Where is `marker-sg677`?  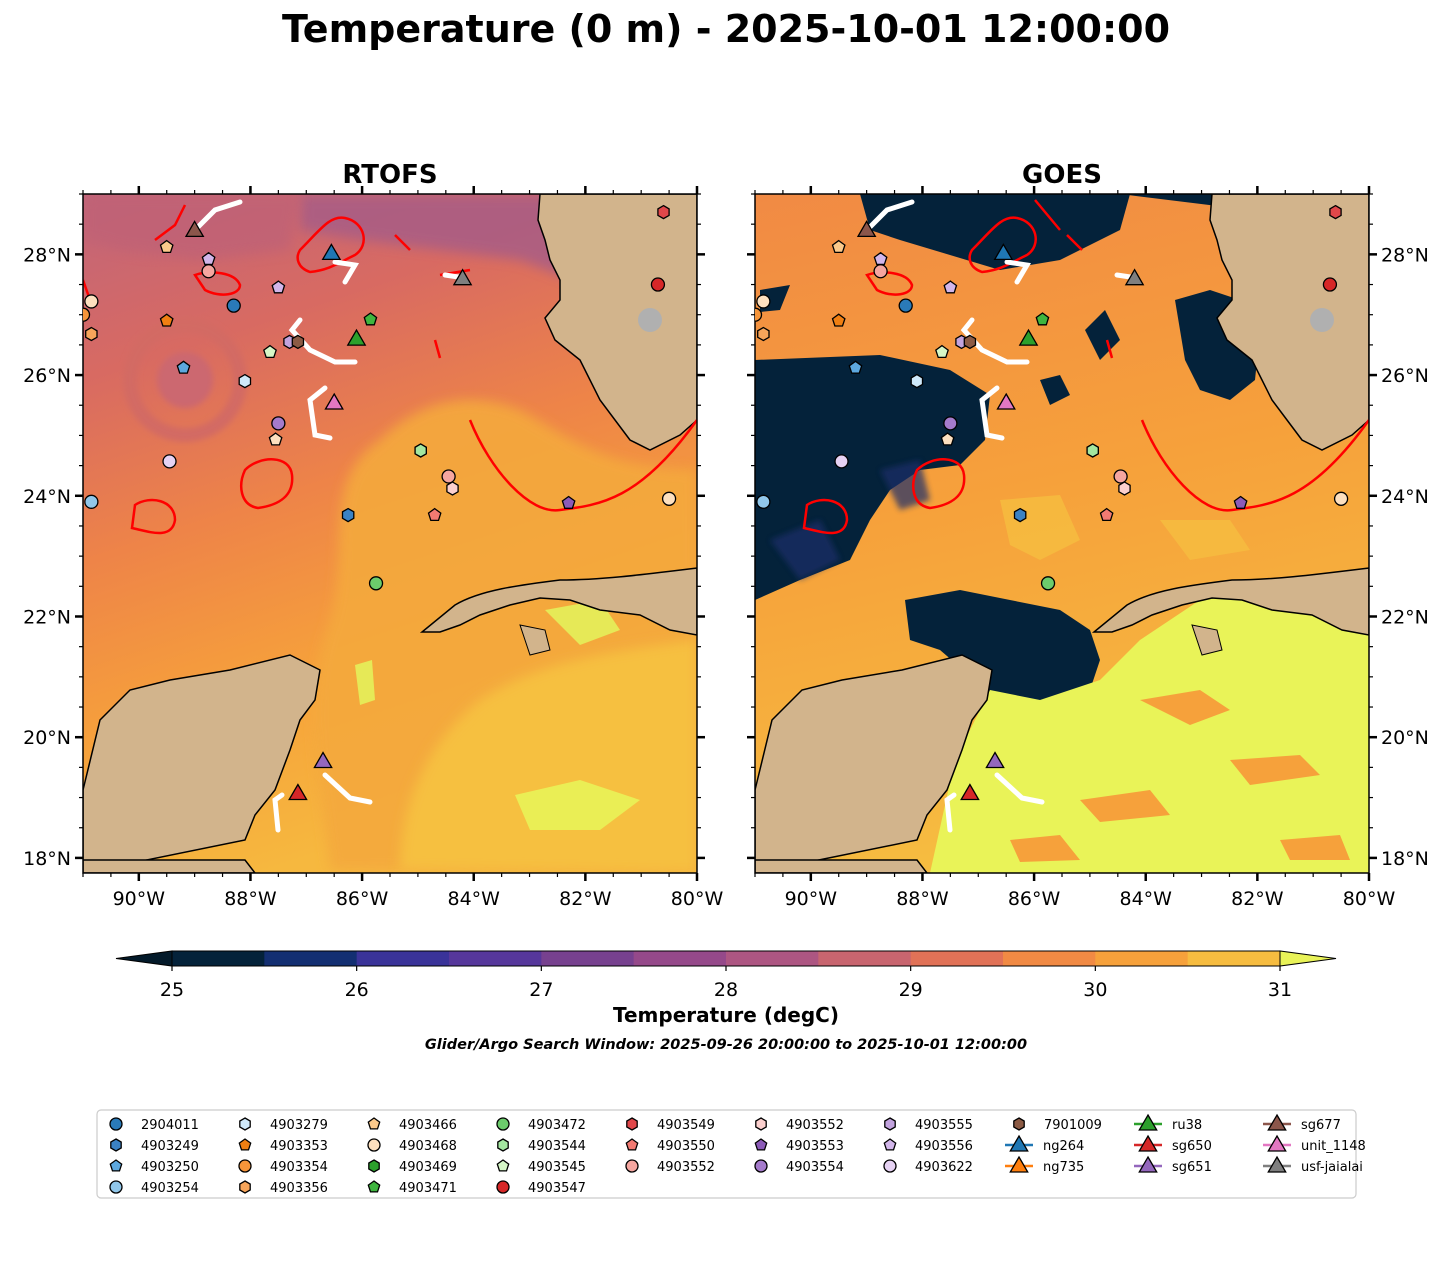
marker-sg677 is located at coordinates (194, 229).